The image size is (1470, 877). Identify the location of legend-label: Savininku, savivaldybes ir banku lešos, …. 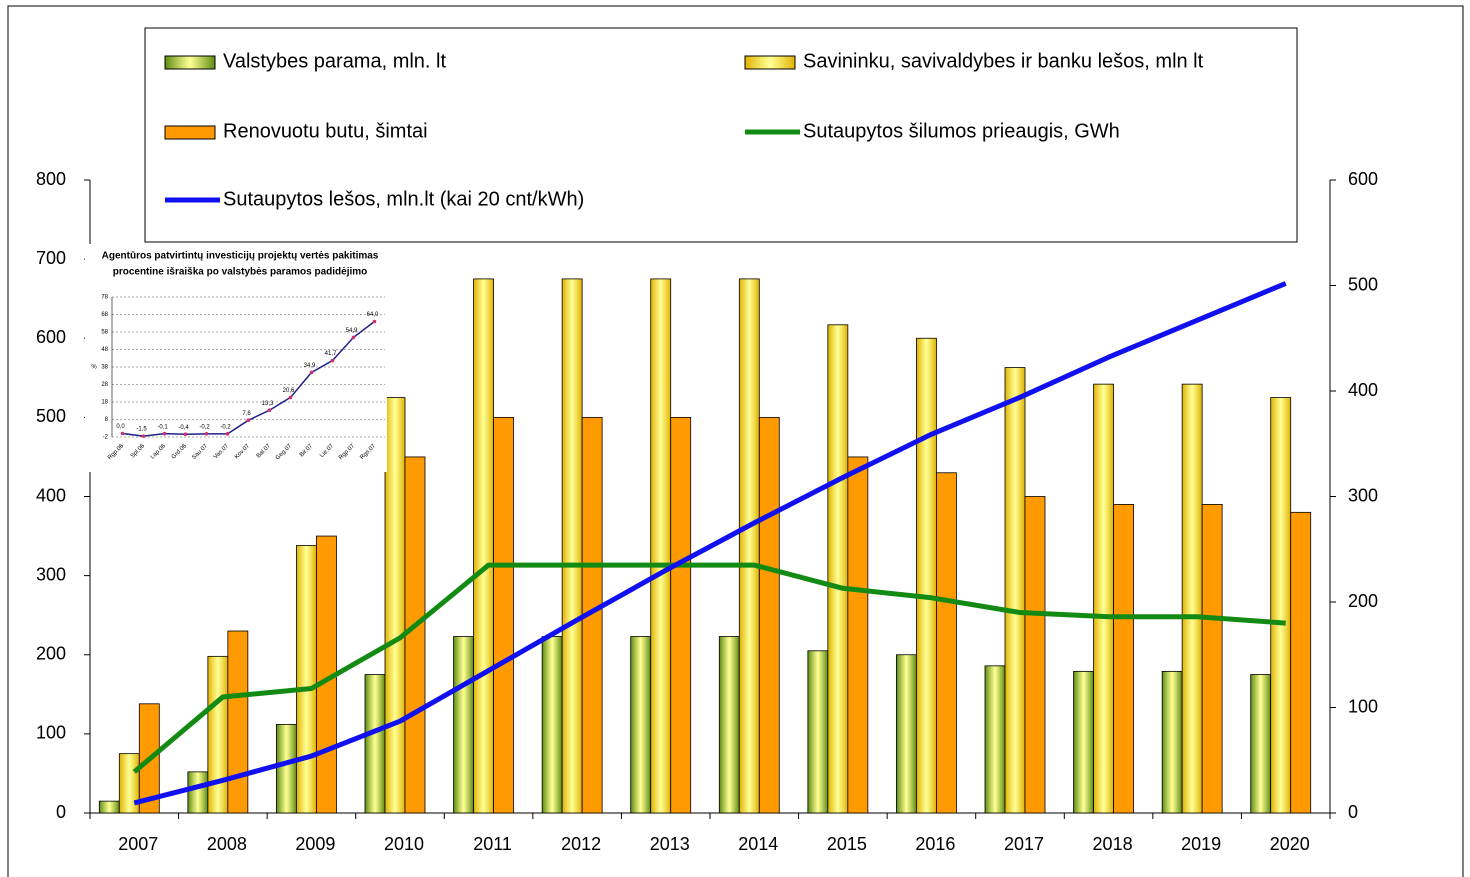
(1003, 61).